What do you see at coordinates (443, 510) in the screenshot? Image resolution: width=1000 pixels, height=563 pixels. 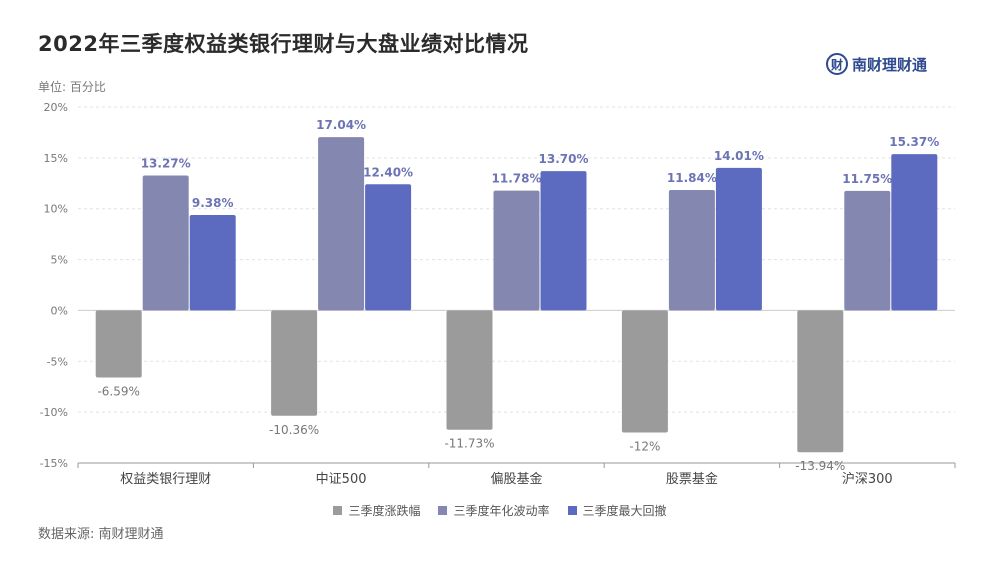 I see `legend-swatch-volatility` at bounding box center [443, 510].